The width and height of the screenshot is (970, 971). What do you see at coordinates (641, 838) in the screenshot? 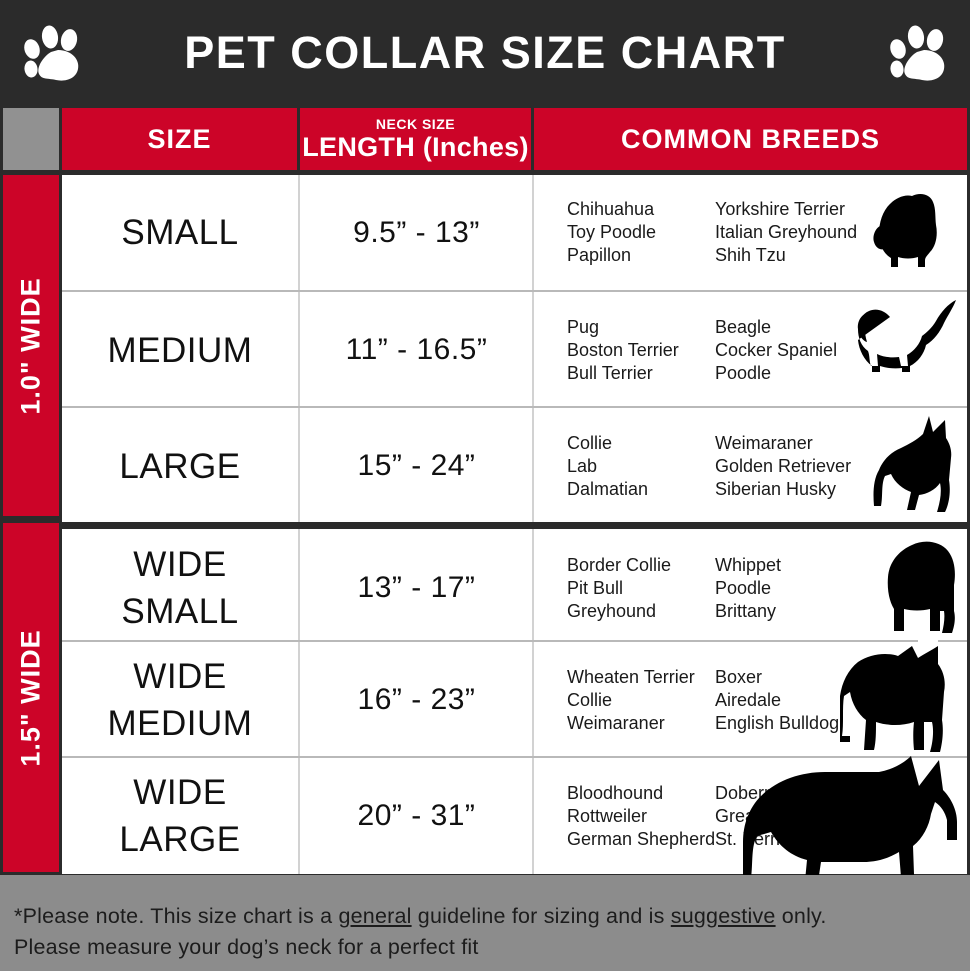
I see `breed-item: German Shepherd` at bounding box center [641, 838].